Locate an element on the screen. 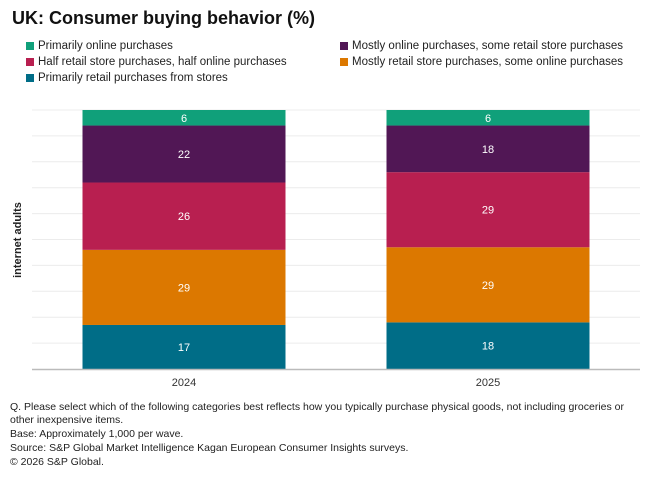 The width and height of the screenshot is (660, 483). legend-item: Primarily online purchases is located at coordinates (99, 46).